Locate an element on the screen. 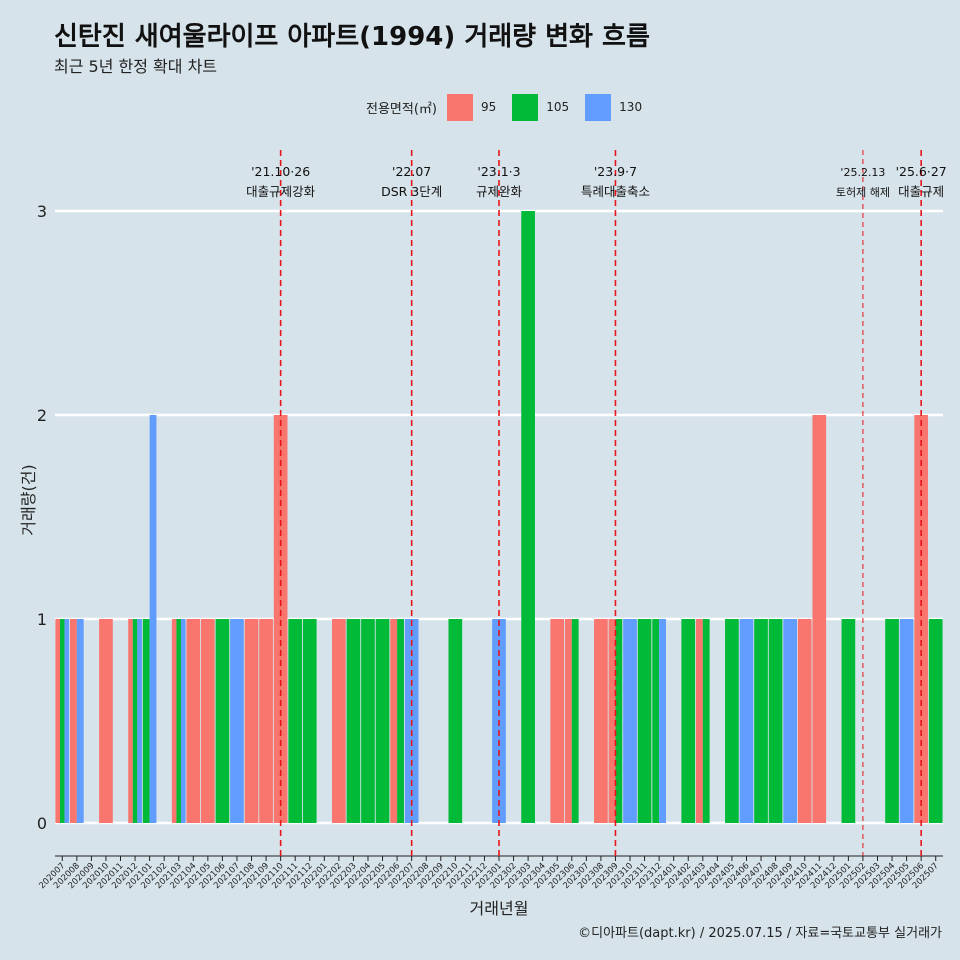  legend-title: 전용면적(㎡) is located at coordinates (401, 109).